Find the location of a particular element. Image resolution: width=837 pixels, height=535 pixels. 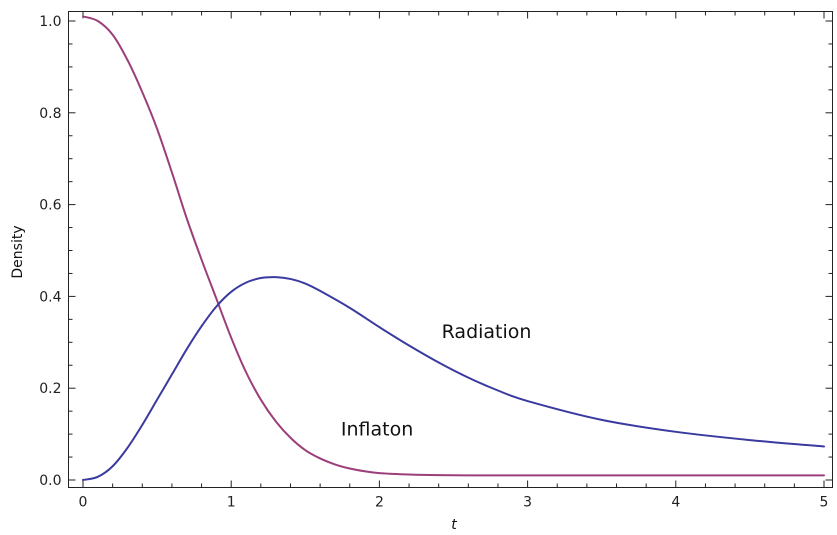

x-tick-label: 2 is located at coordinates (379, 503).